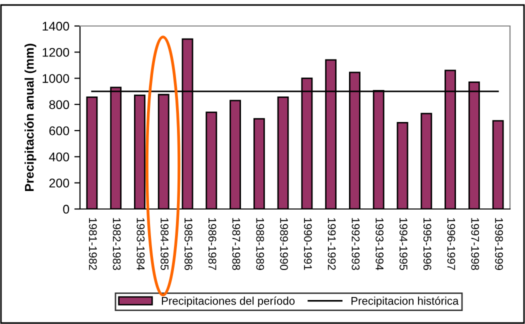  I want to click on x-tick-label: 1998-1999, so click(499, 244).